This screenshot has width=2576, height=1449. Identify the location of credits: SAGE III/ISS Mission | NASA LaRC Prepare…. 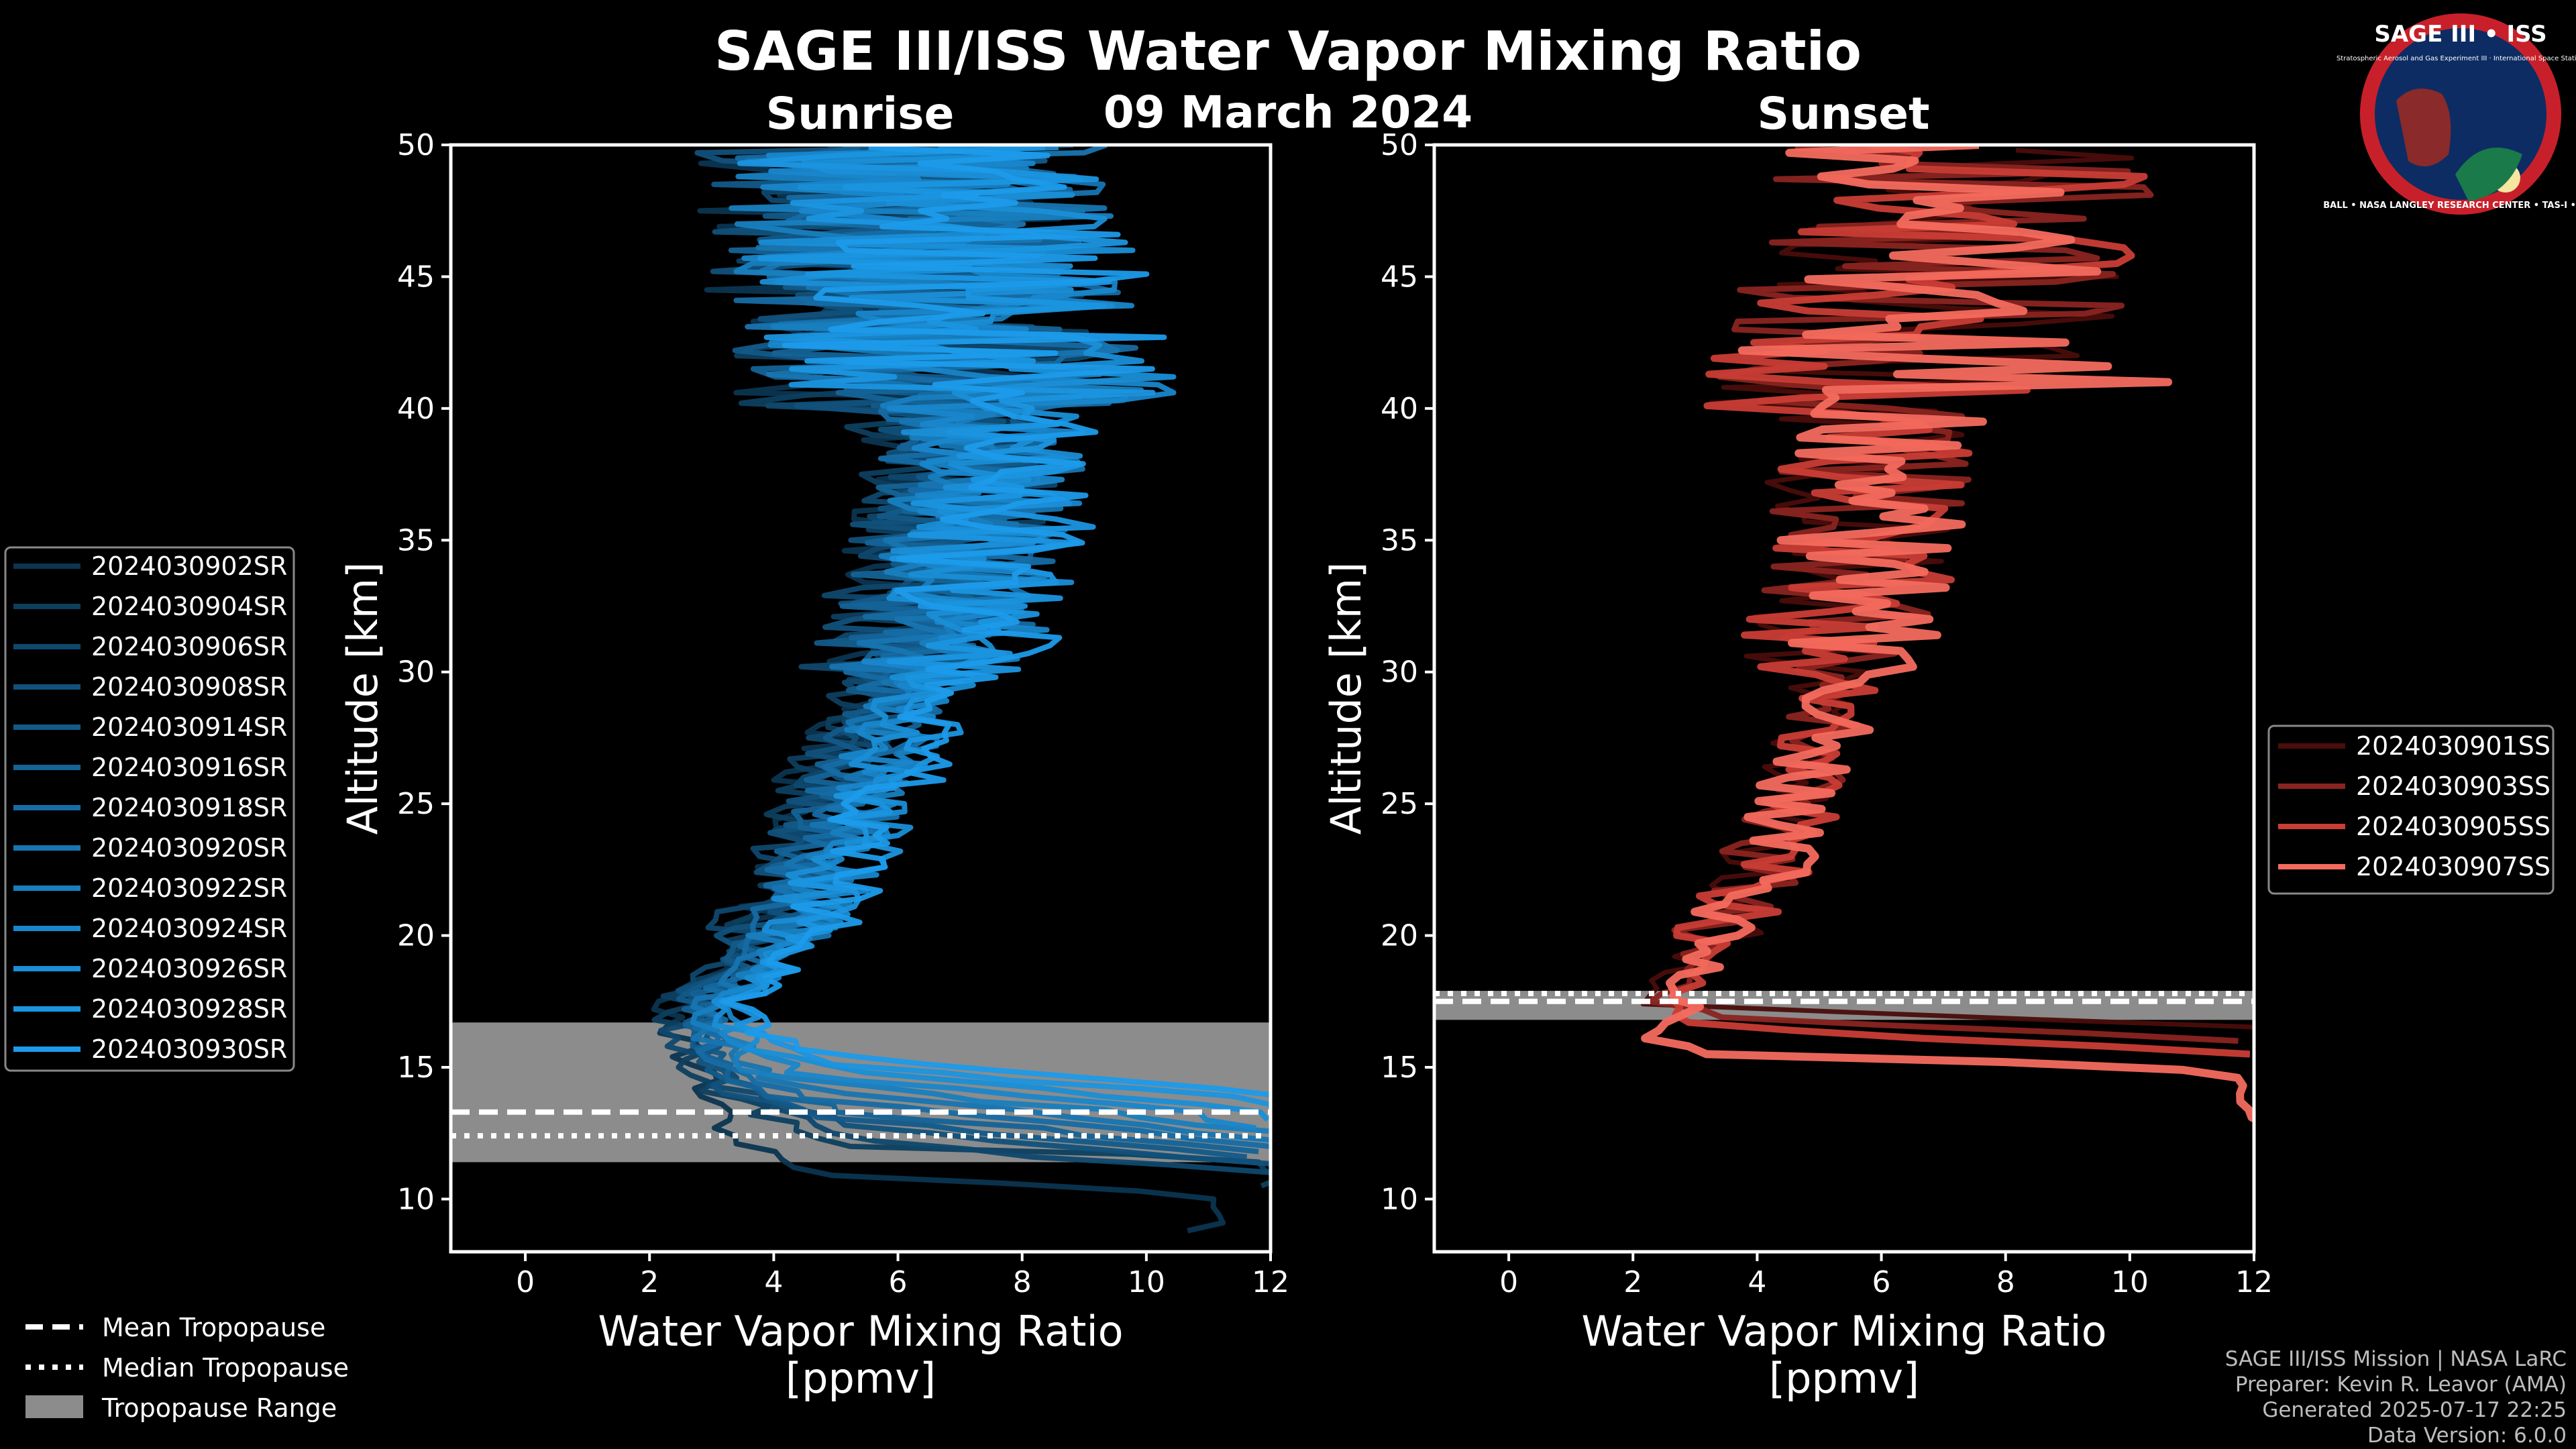
(2396, 1397).